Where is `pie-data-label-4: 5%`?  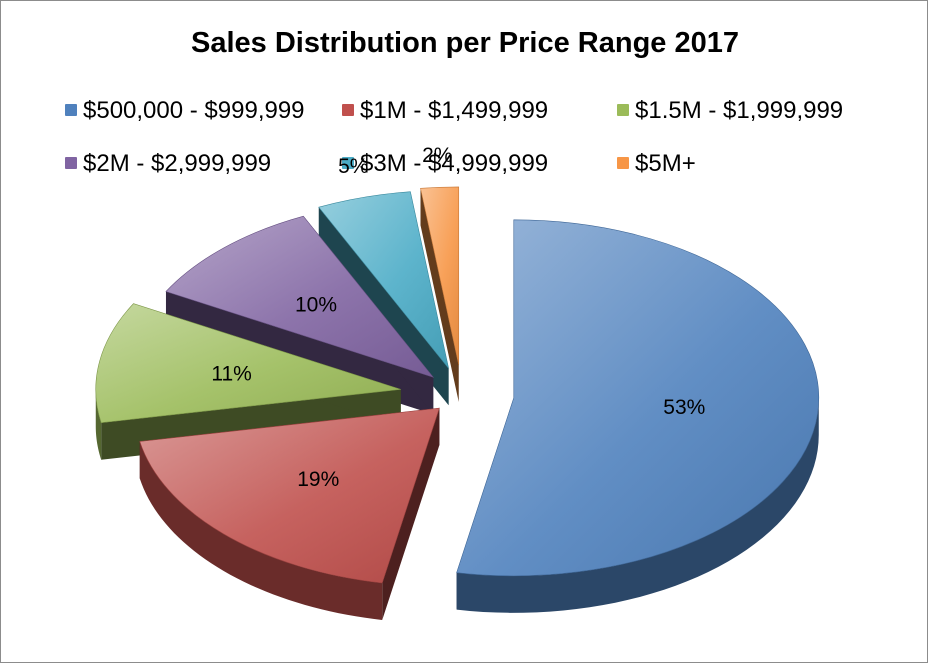 pie-data-label-4: 5% is located at coordinates (353, 166).